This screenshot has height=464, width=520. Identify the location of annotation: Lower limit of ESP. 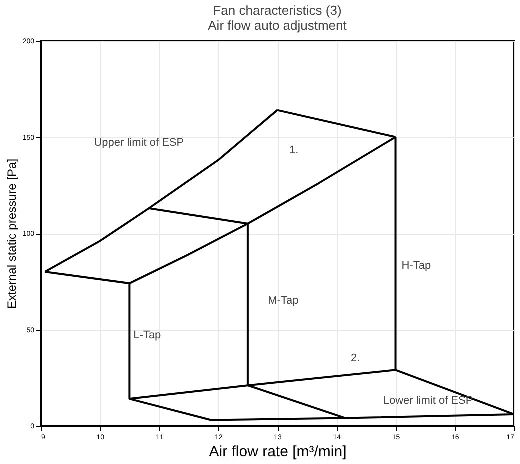
(428, 400).